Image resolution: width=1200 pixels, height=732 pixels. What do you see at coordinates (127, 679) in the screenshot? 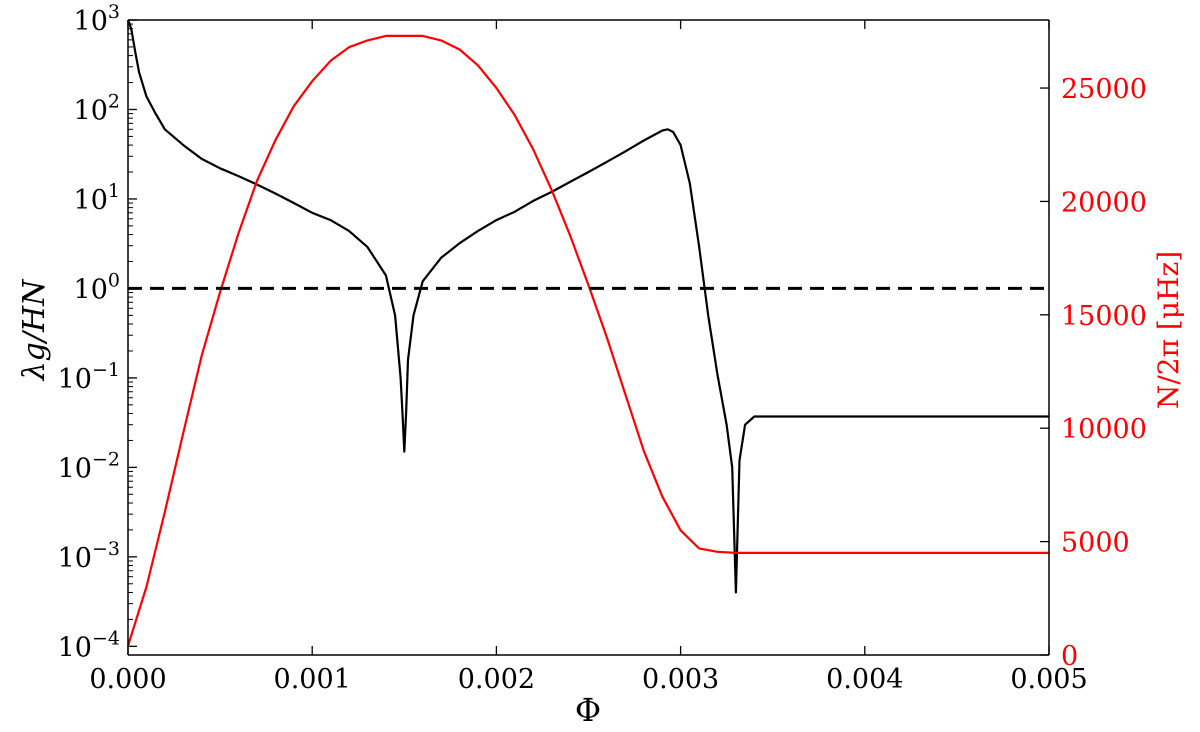
I see `x-tick-label: 0.000` at bounding box center [127, 679].